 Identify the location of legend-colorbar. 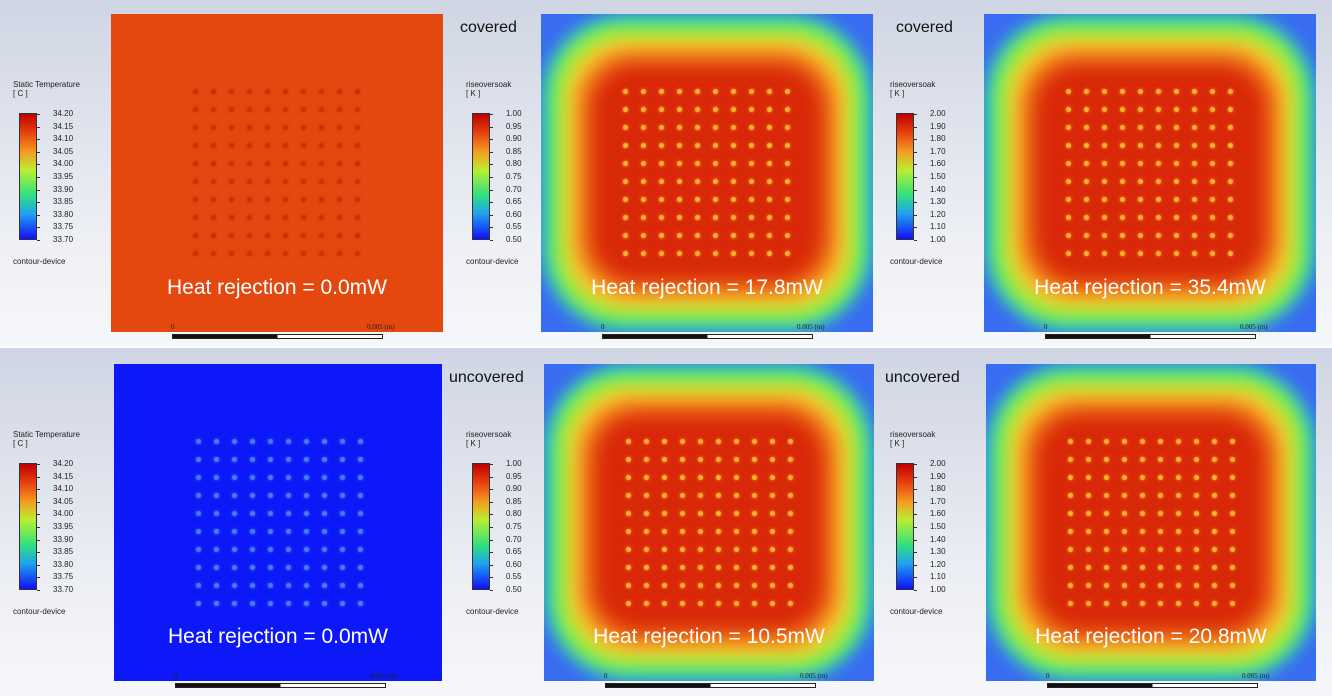
(28, 176).